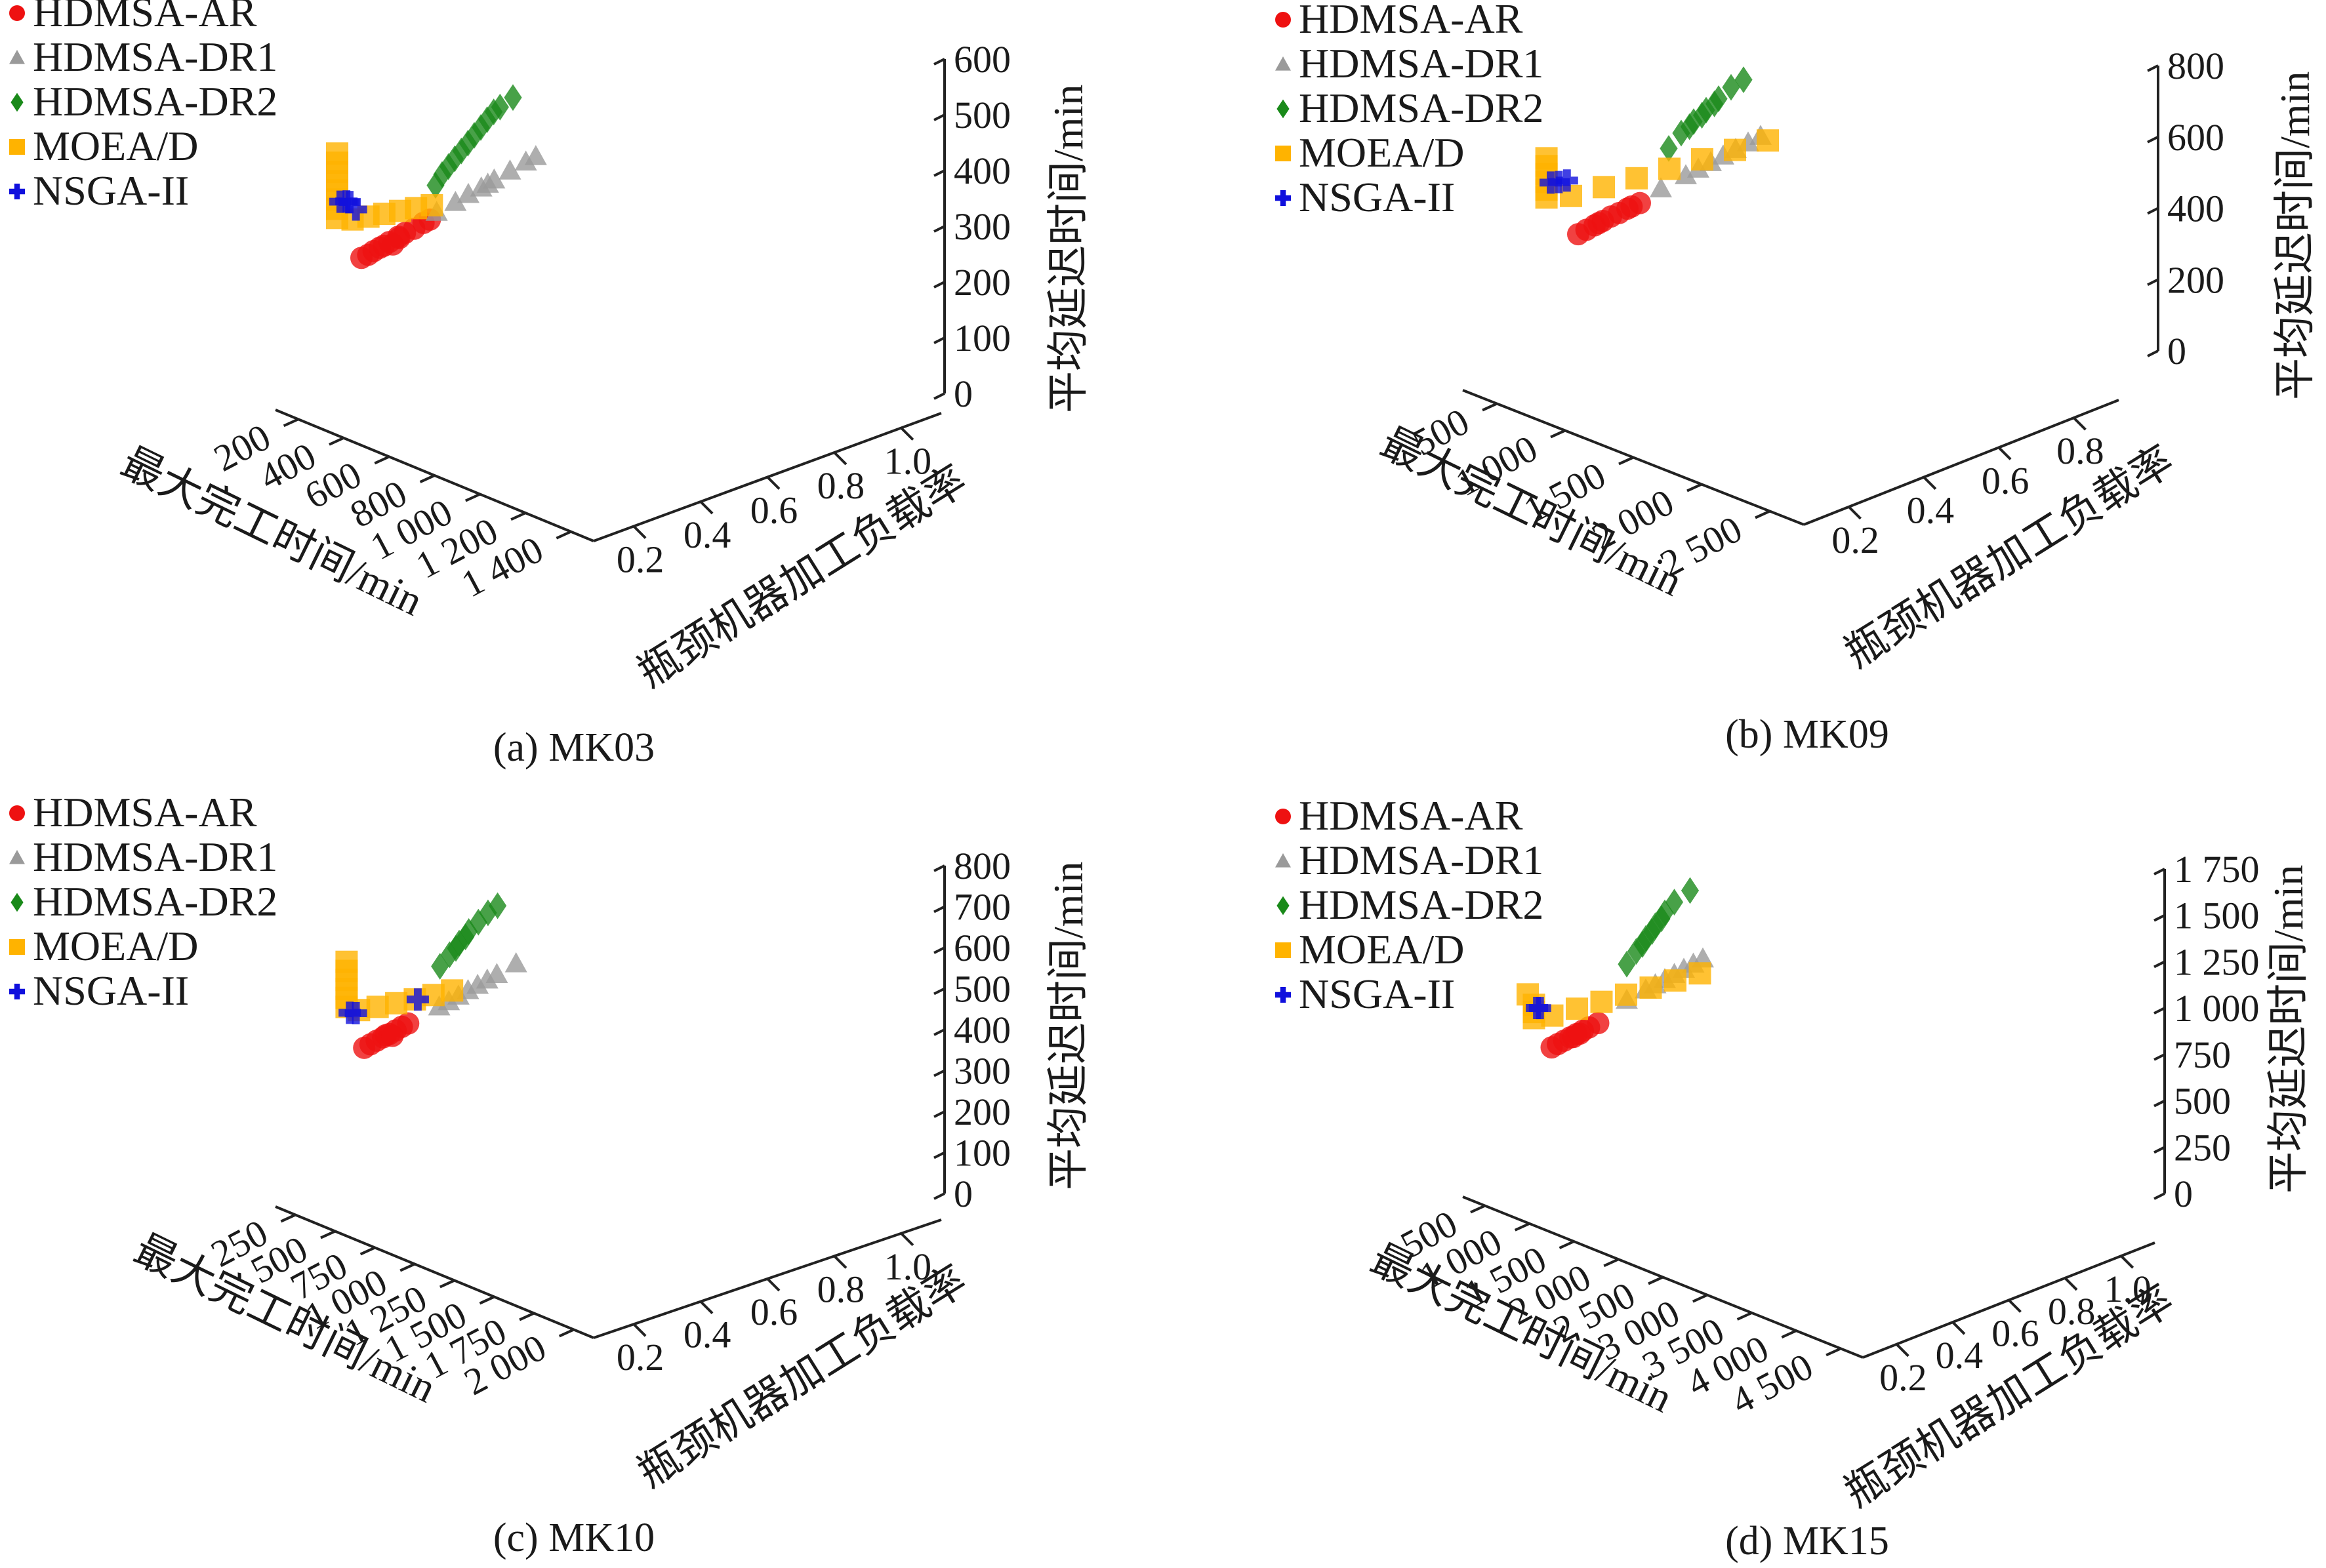 This screenshot has width=2326, height=1568. I want to click on z-axis-label-mk15: 平均延迟时间/min, so click(2288, 1029).